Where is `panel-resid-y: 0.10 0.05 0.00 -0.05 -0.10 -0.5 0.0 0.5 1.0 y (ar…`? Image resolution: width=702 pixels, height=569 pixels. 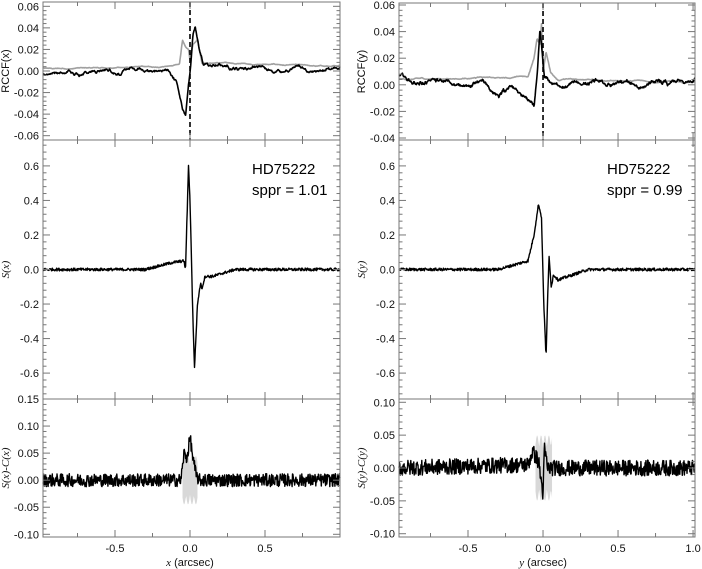 panel-resid-y: 0.10 0.05 0.00 -0.05 -0.10 -0.5 0.0 0.5 1.0 y (ar… is located at coordinates (528, 483).